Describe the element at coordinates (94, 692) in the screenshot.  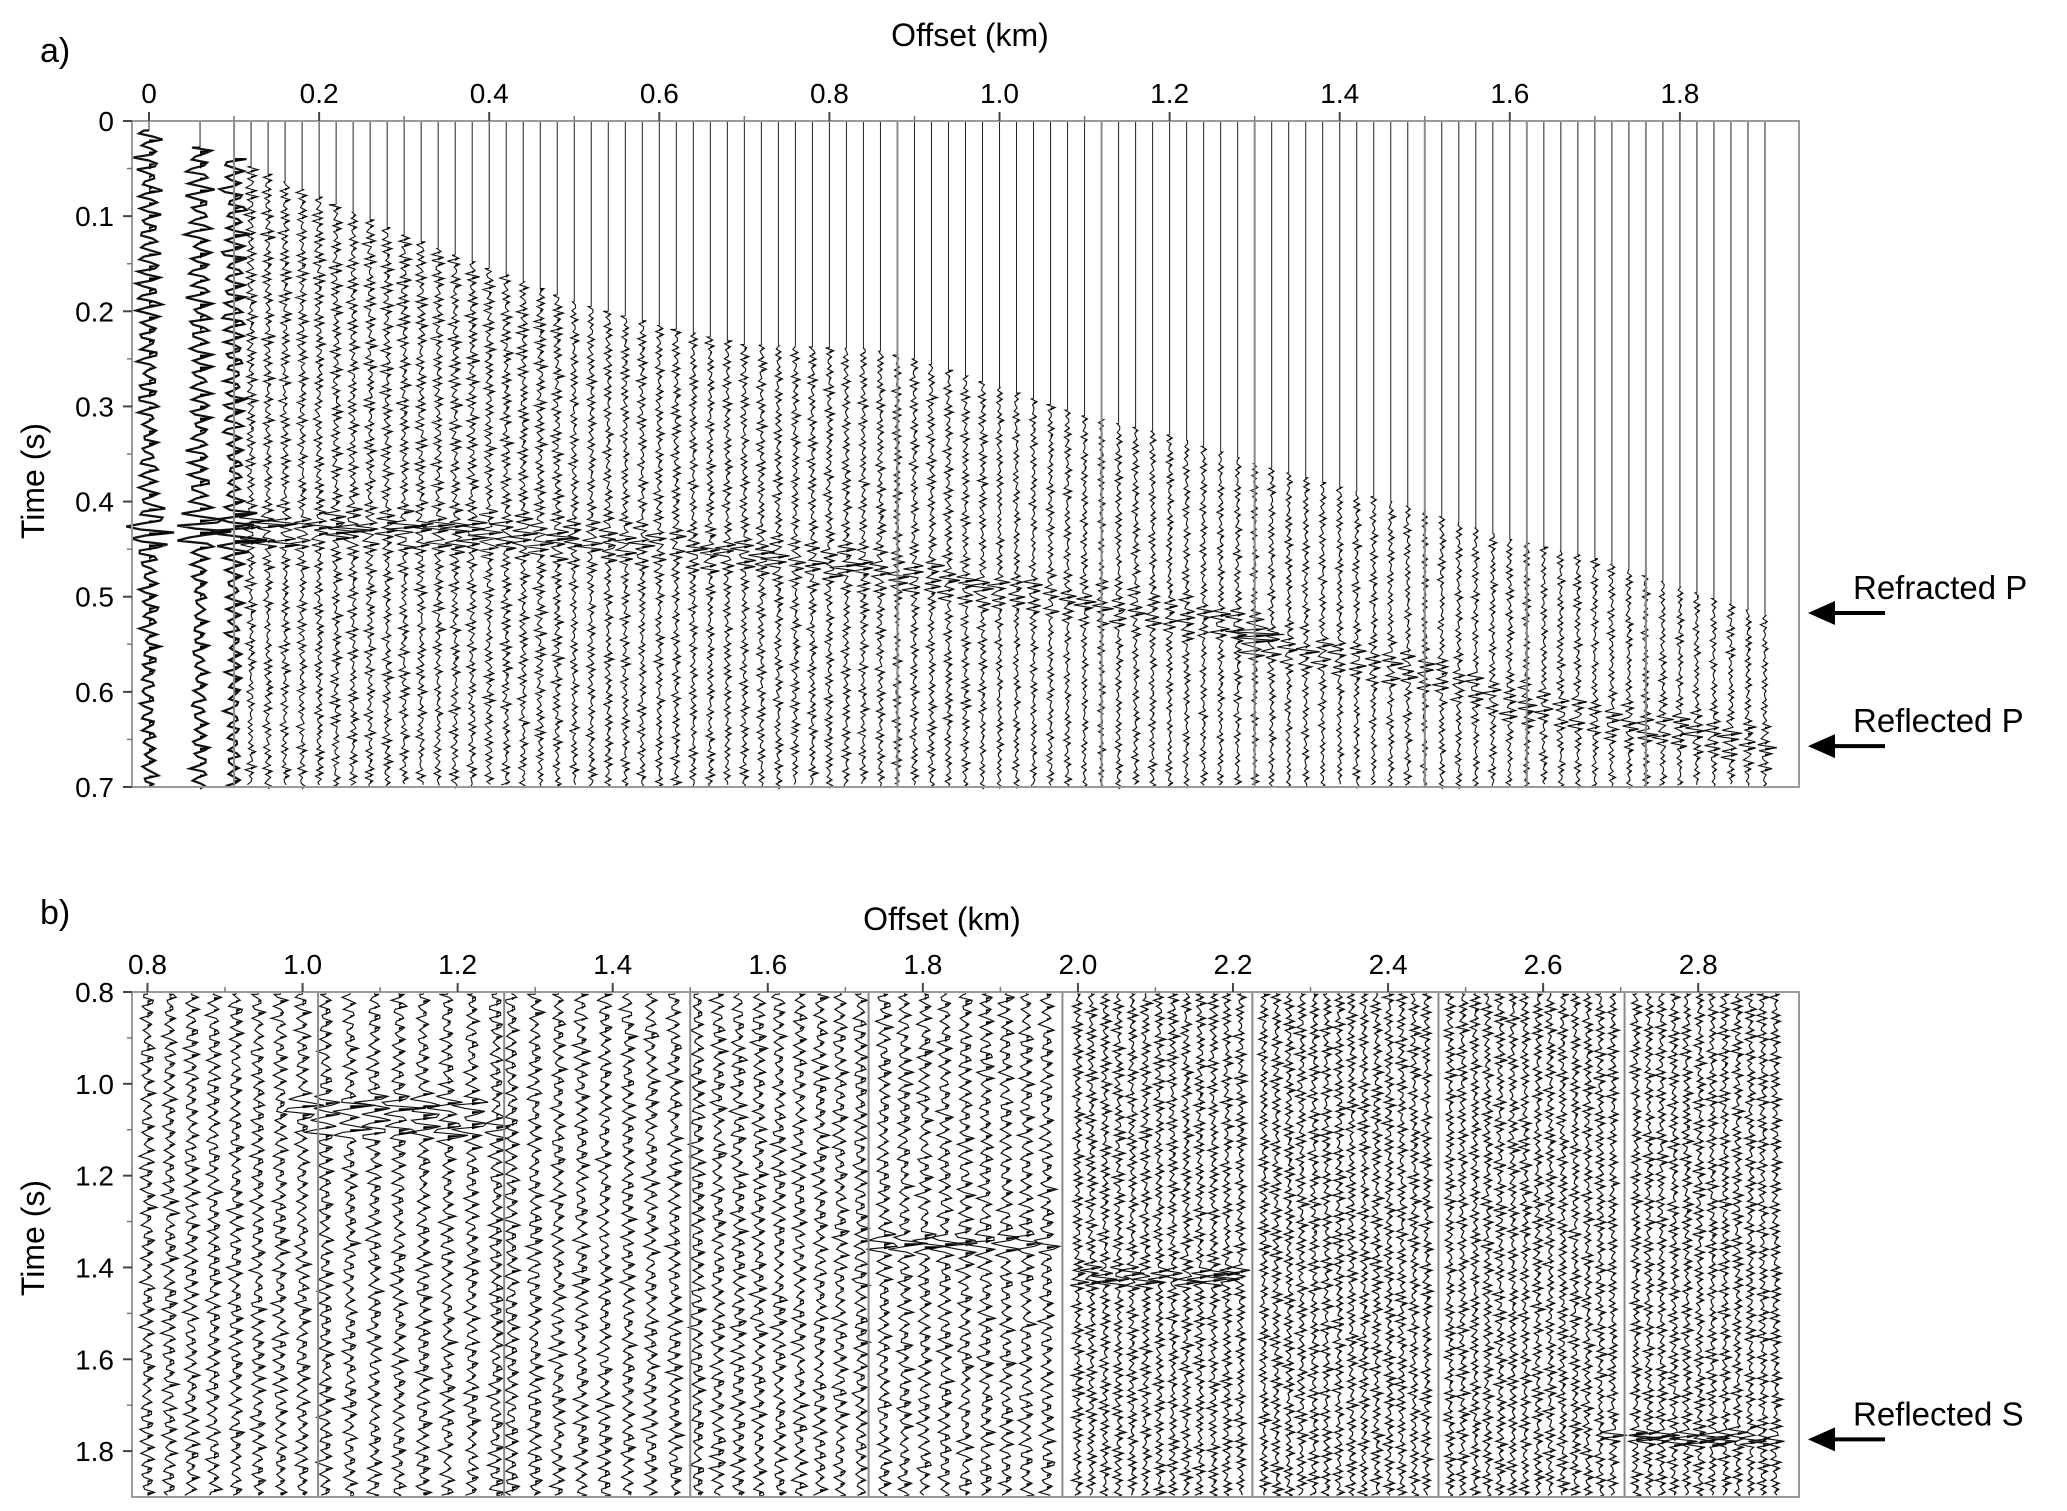
I see `y-tick-label: 0.6` at that location.